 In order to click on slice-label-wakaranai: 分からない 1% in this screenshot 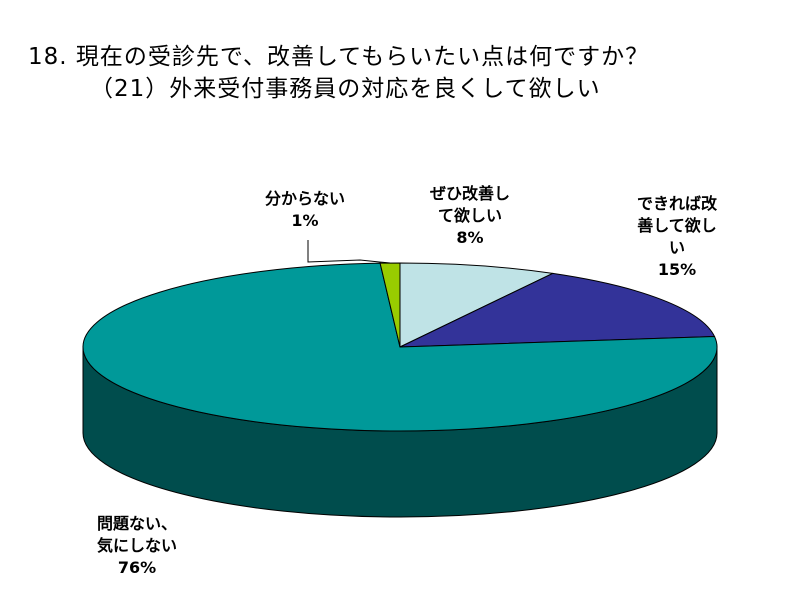, I will do `click(305, 210)`.